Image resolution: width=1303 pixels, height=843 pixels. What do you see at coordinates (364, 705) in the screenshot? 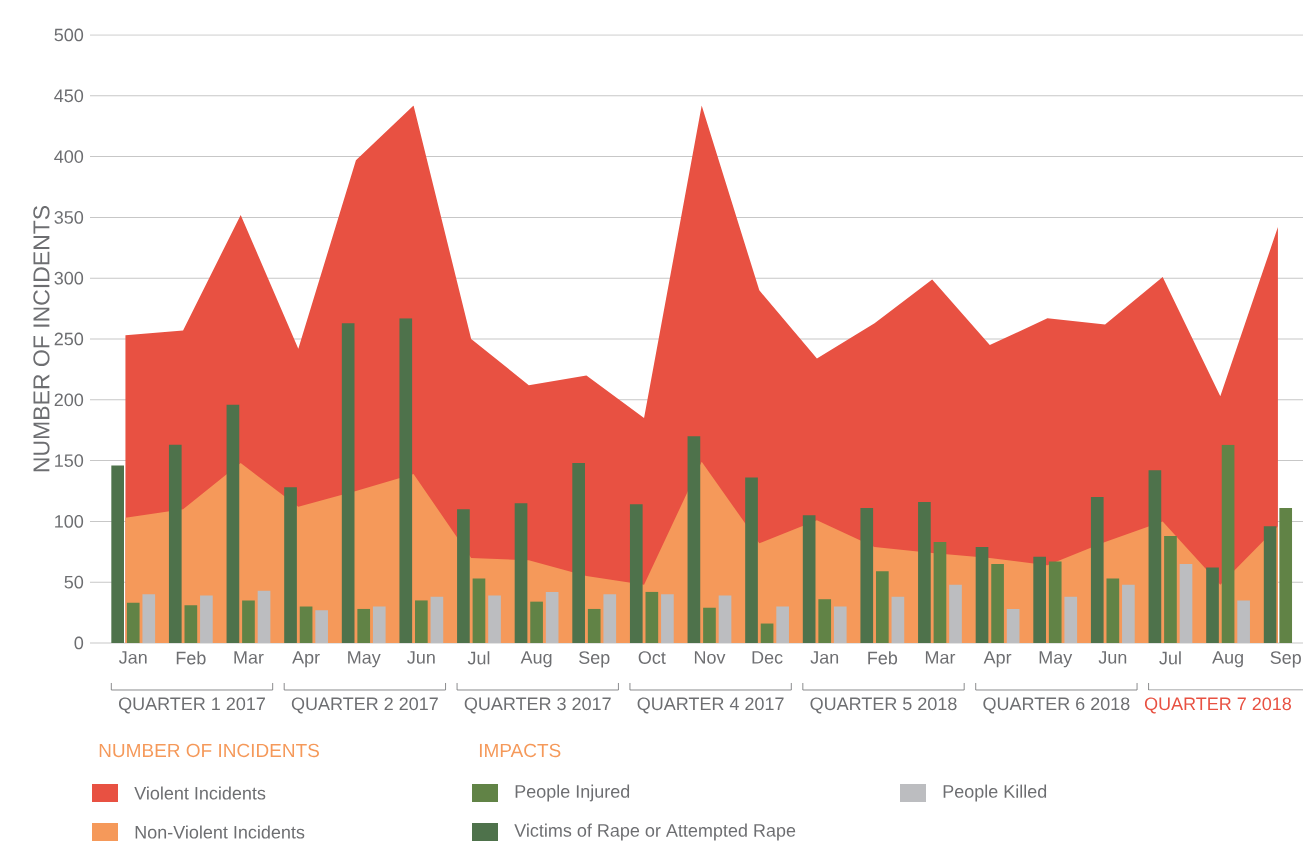
I see `text: QUARTER 2 2017` at bounding box center [364, 705].